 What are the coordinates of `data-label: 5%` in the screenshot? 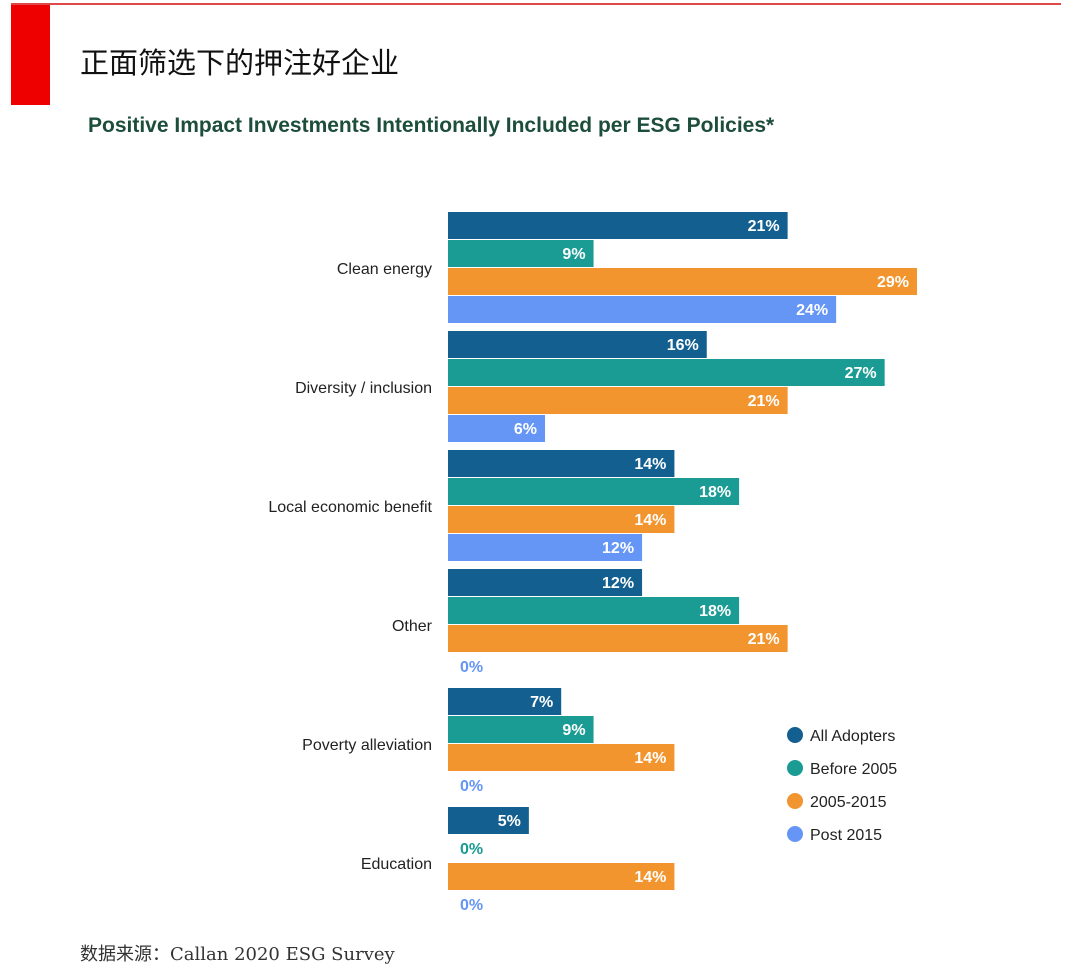 It's located at (509, 821).